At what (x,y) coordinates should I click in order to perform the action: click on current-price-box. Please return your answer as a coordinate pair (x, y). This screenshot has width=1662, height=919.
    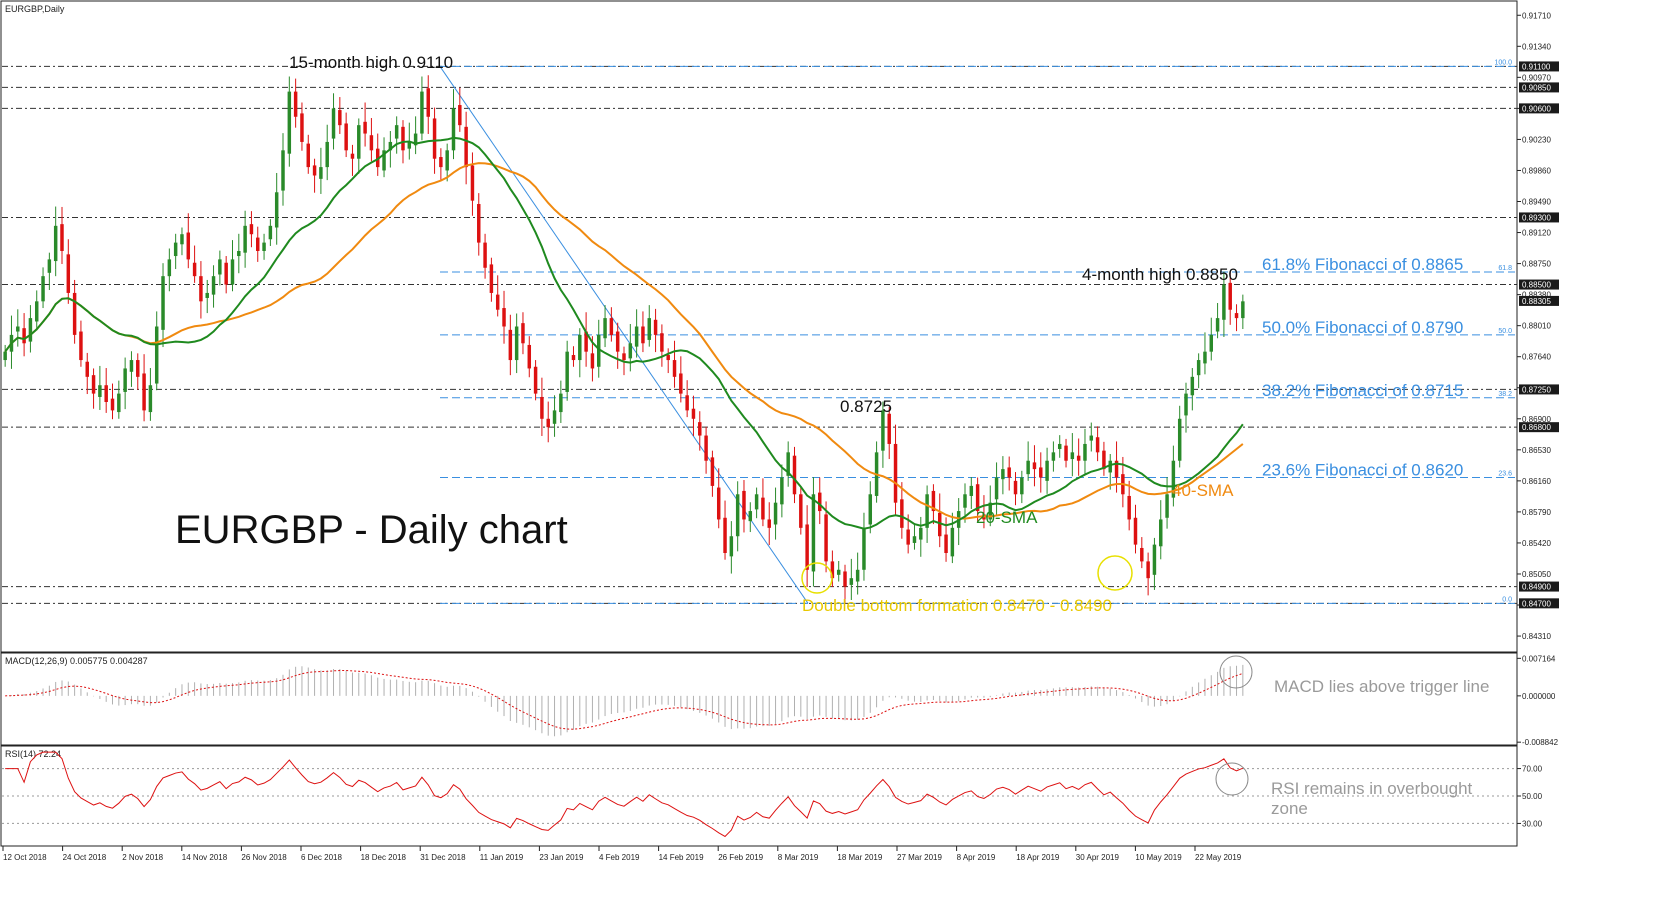
    Looking at the image, I should click on (1539, 300).